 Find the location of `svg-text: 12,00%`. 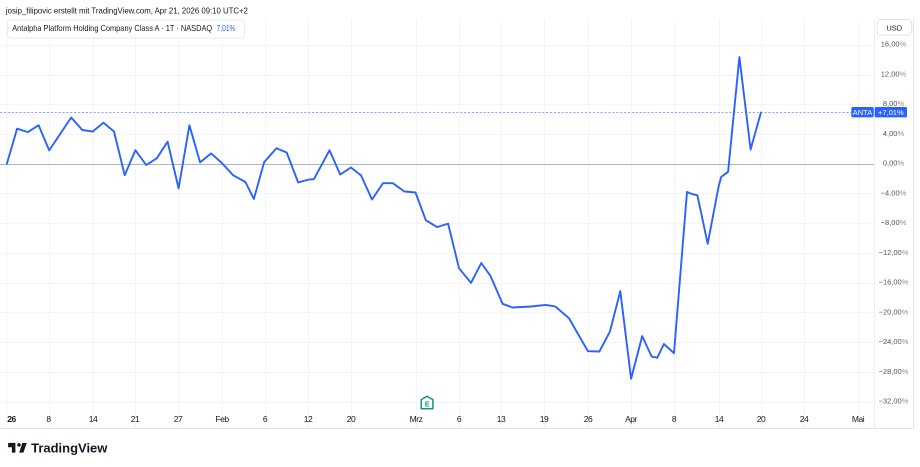

svg-text: 12,00% is located at coordinates (894, 73).